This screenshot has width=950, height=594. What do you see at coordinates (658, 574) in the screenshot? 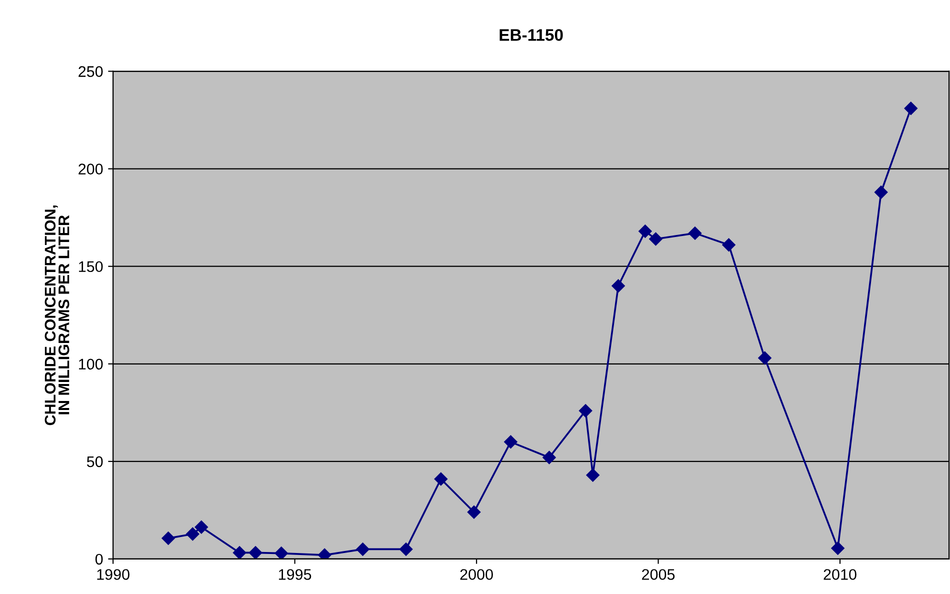
I see `x-tick-label: 2005` at bounding box center [658, 574].